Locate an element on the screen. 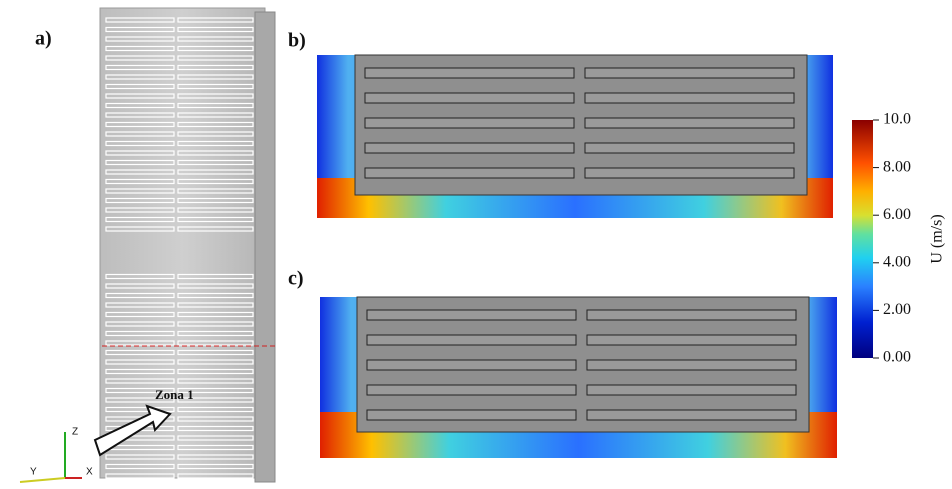 This screenshot has width=952, height=489. annotation: Zona 1 is located at coordinates (174, 394).